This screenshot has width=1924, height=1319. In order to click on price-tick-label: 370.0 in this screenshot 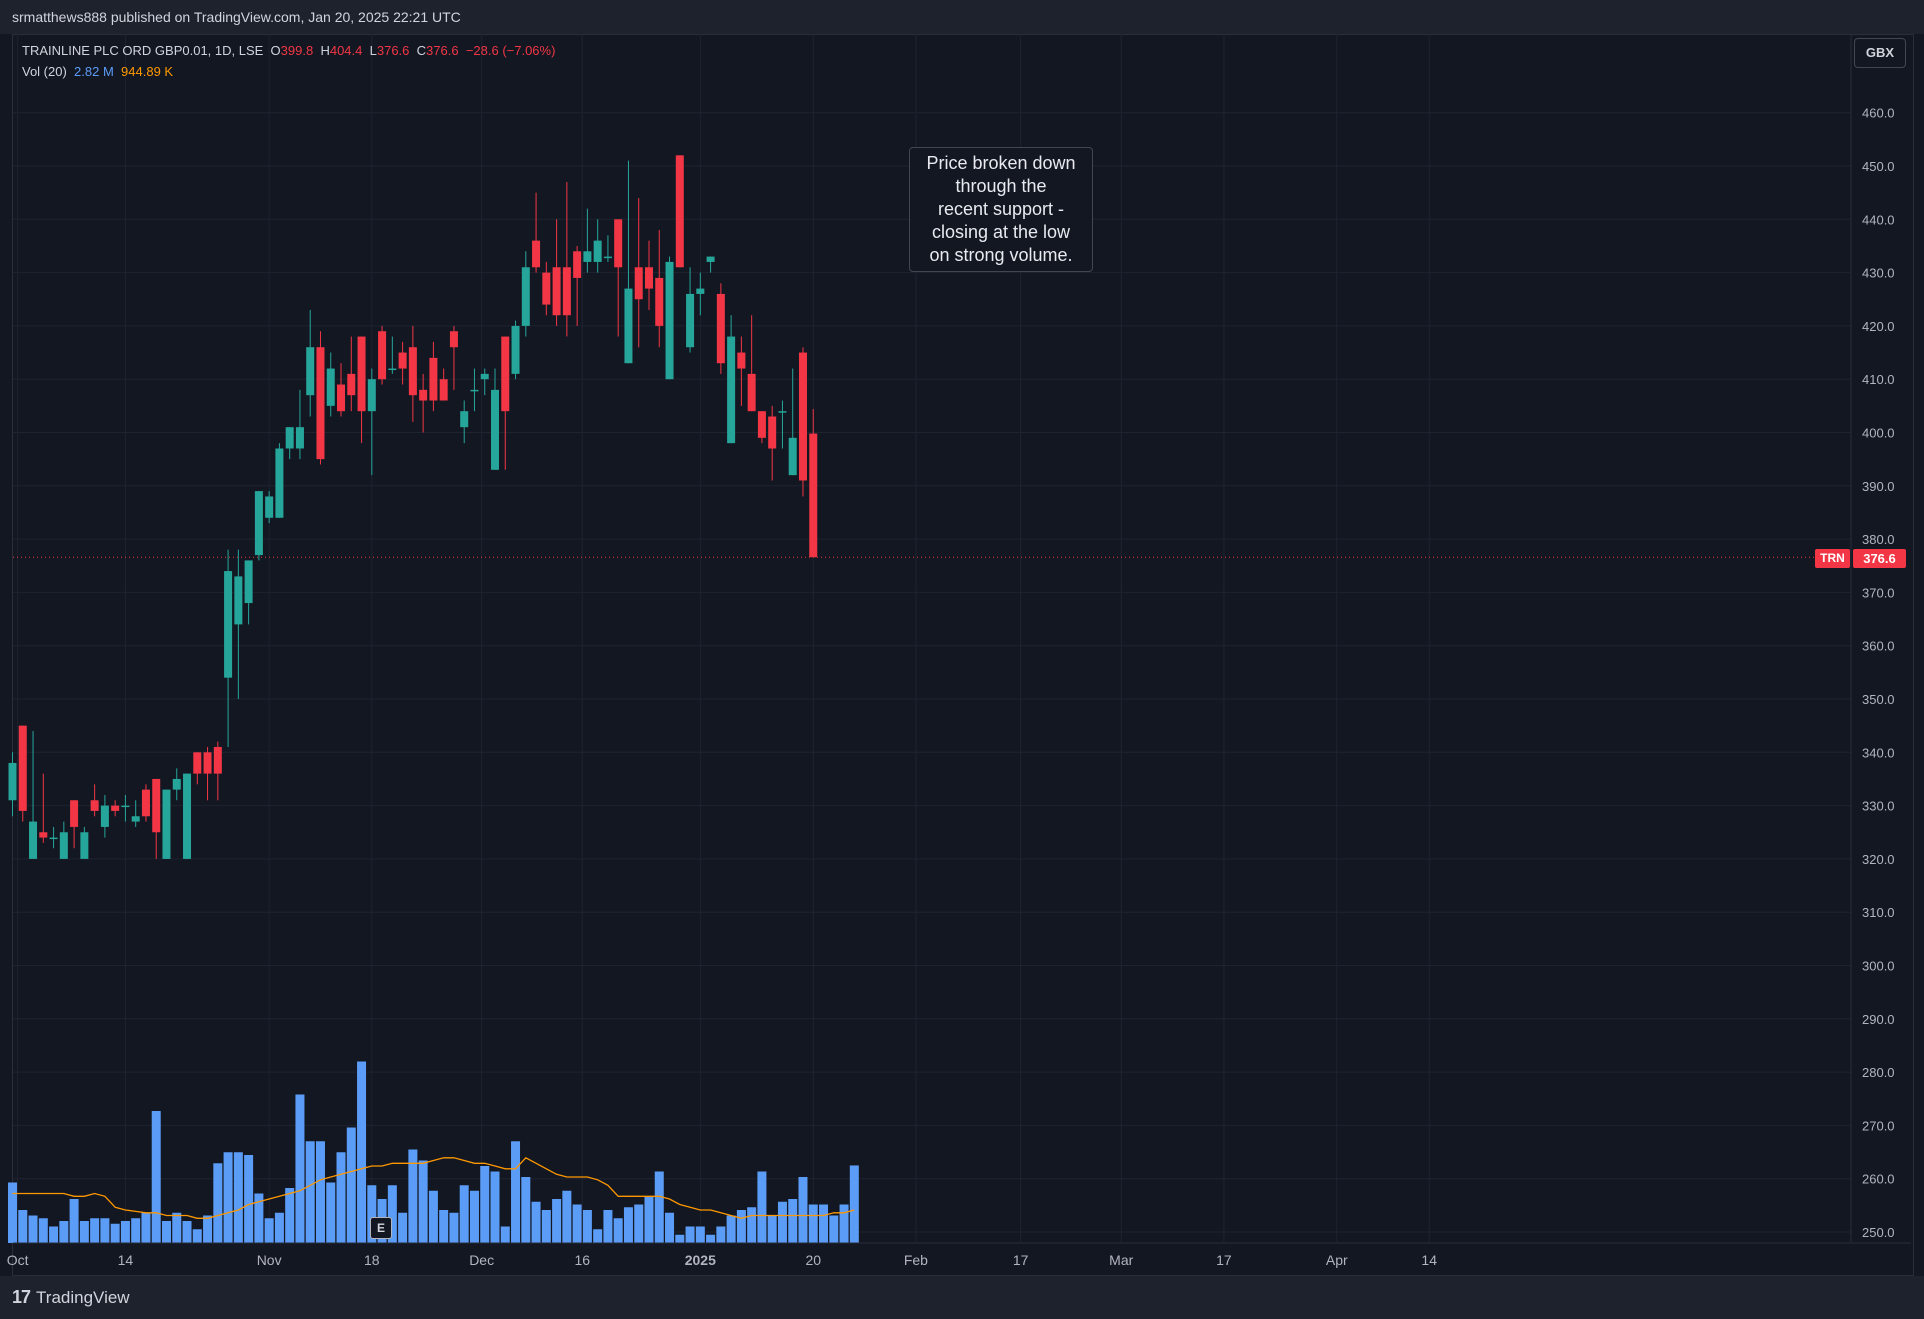, I will do `click(1878, 592)`.